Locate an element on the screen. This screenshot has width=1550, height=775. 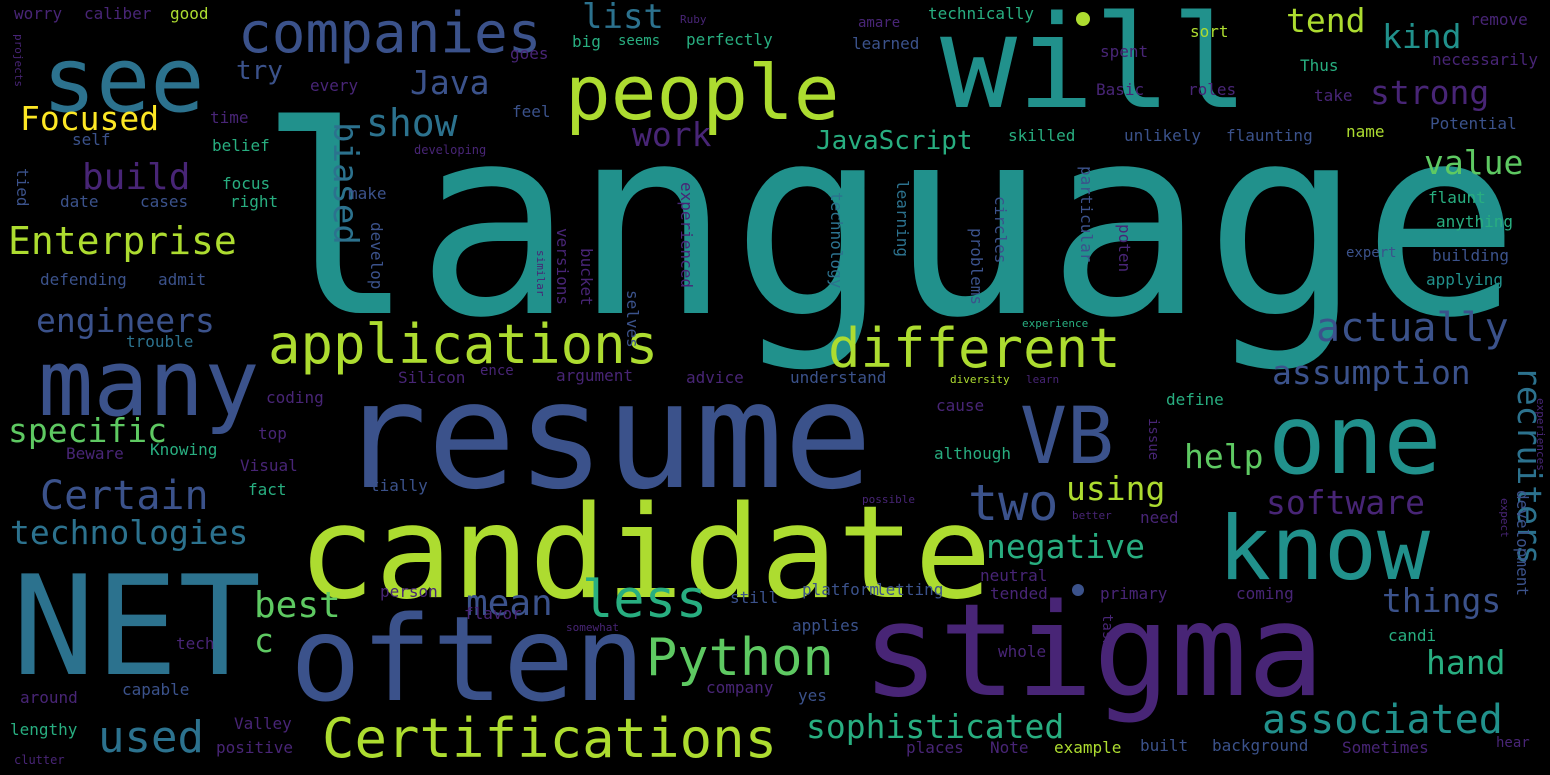
word: two is located at coordinates (1013, 503).